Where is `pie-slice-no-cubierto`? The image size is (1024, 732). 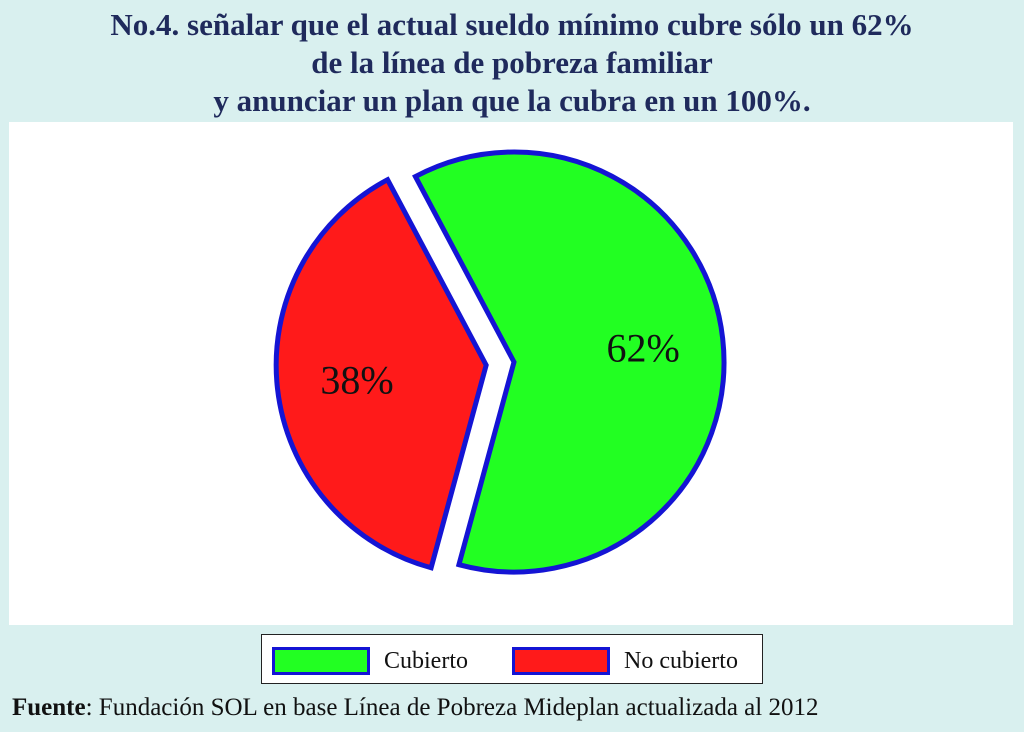 pie-slice-no-cubierto is located at coordinates (381, 373).